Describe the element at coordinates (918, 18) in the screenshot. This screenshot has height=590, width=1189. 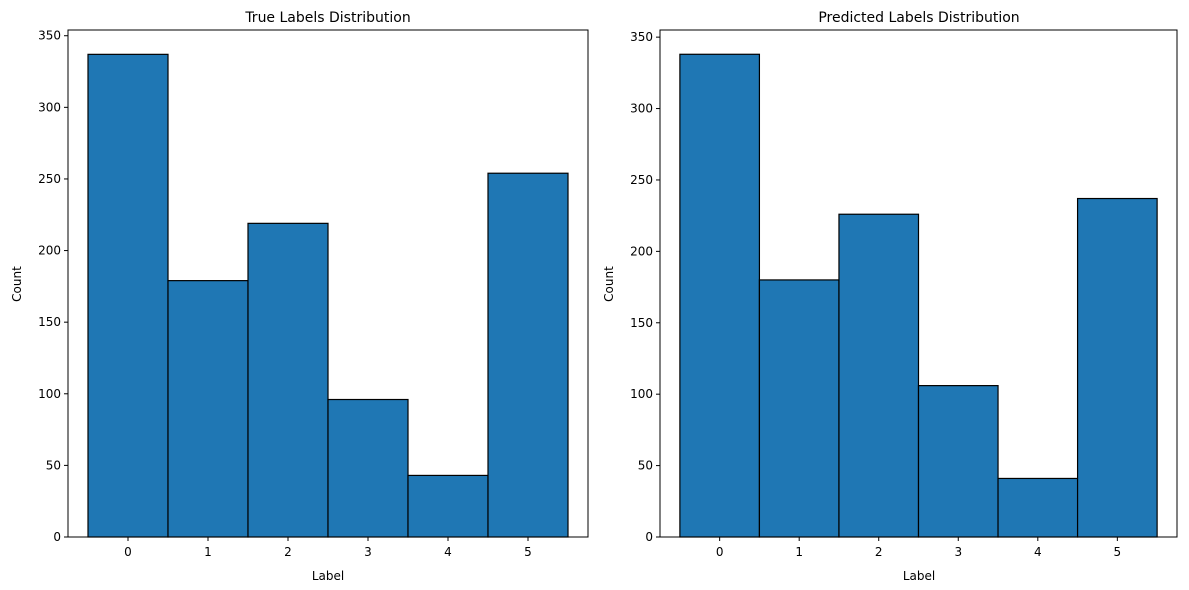
I see `chart-title: Predicted Labels Distribution` at that location.